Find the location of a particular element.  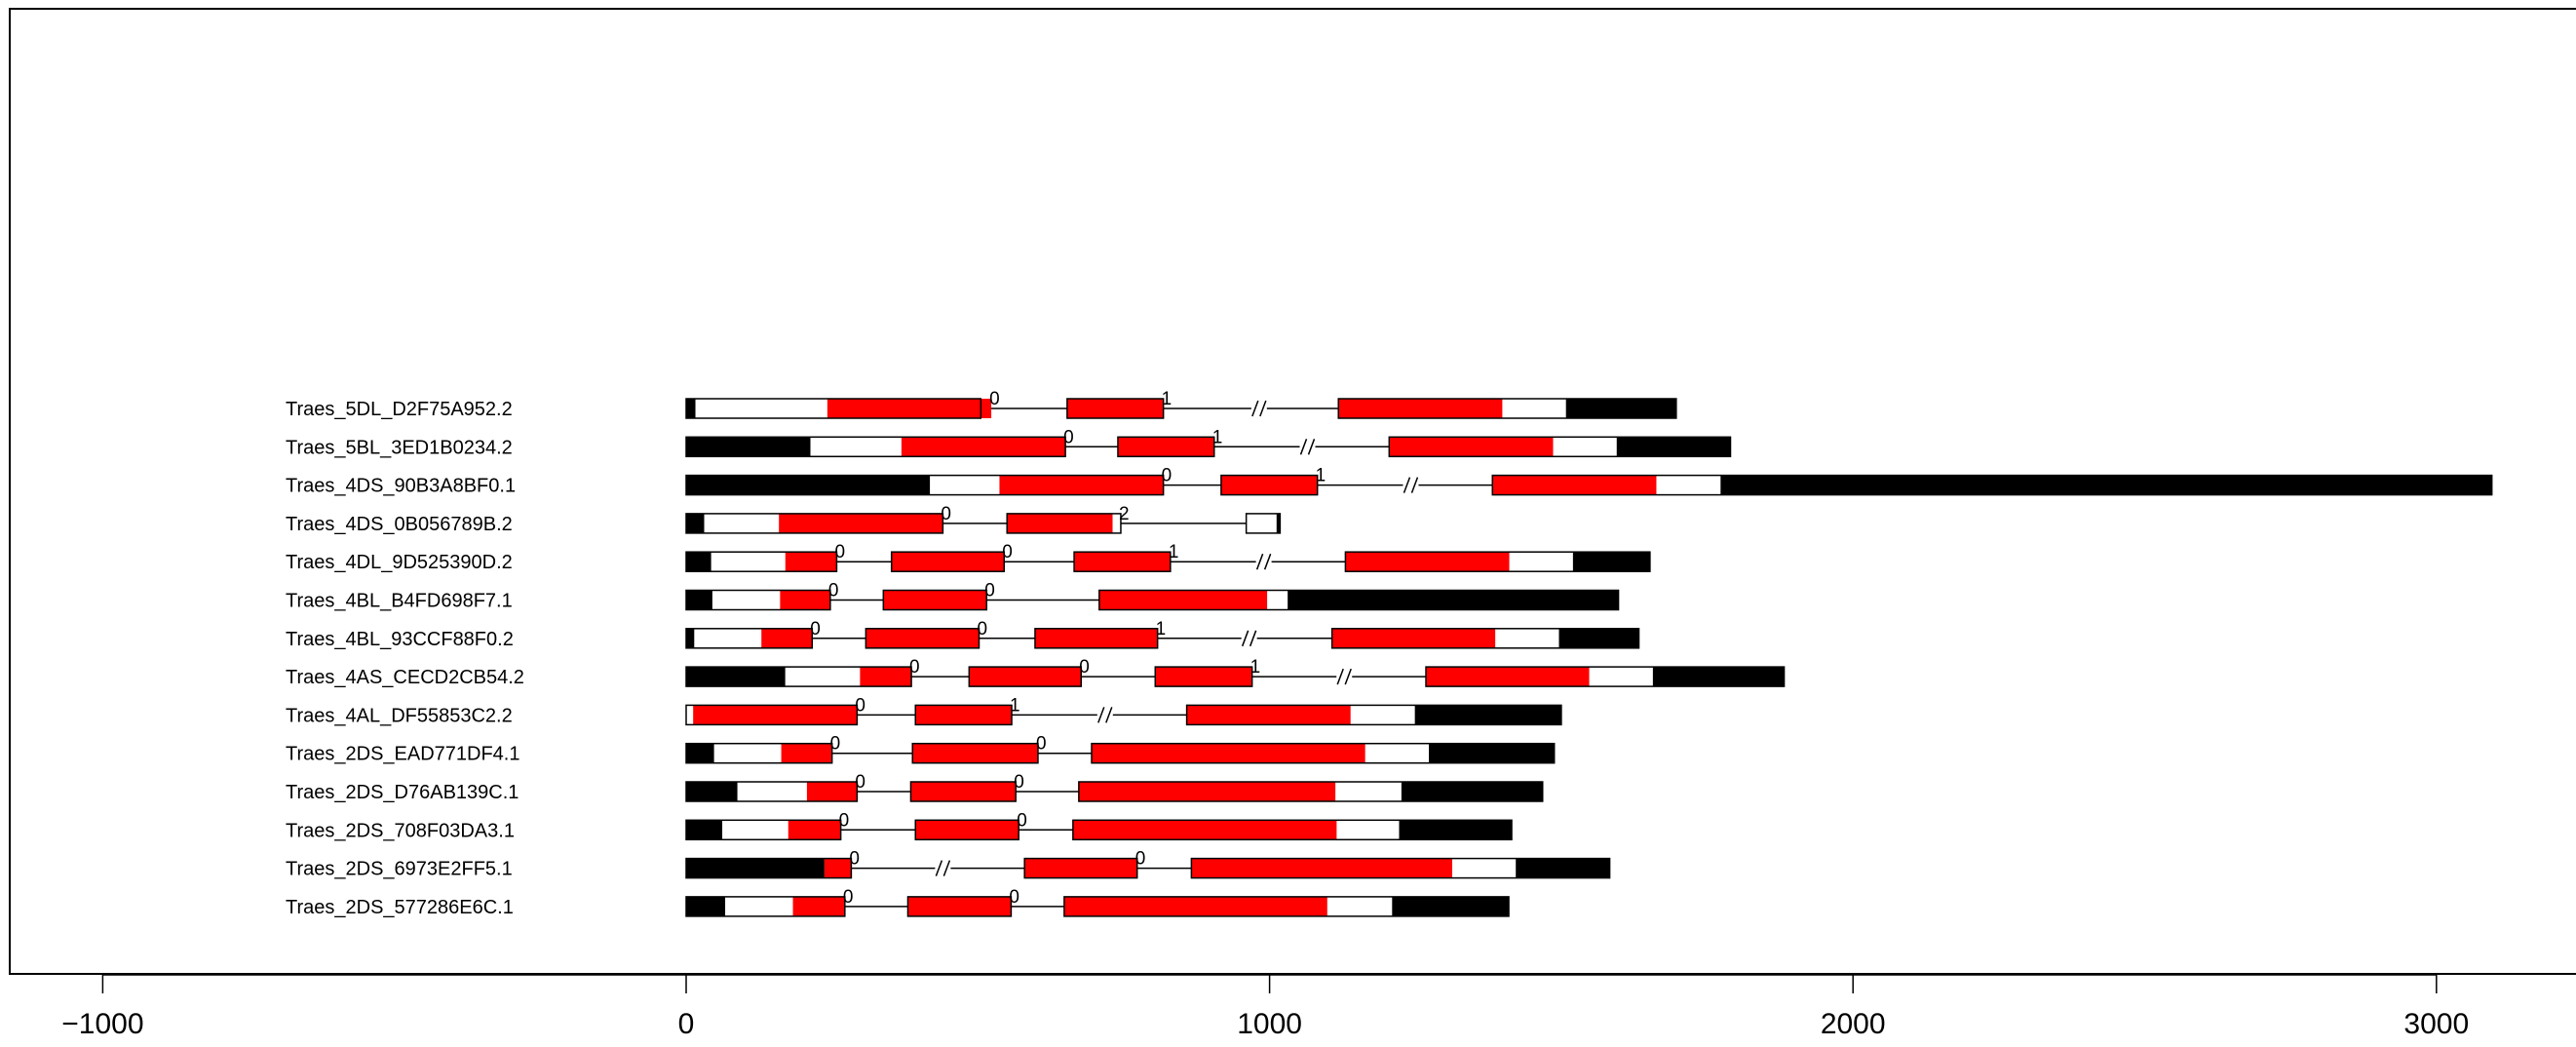

gene-label: Traes_4DL_9D525390D.2 is located at coordinates (399, 562).